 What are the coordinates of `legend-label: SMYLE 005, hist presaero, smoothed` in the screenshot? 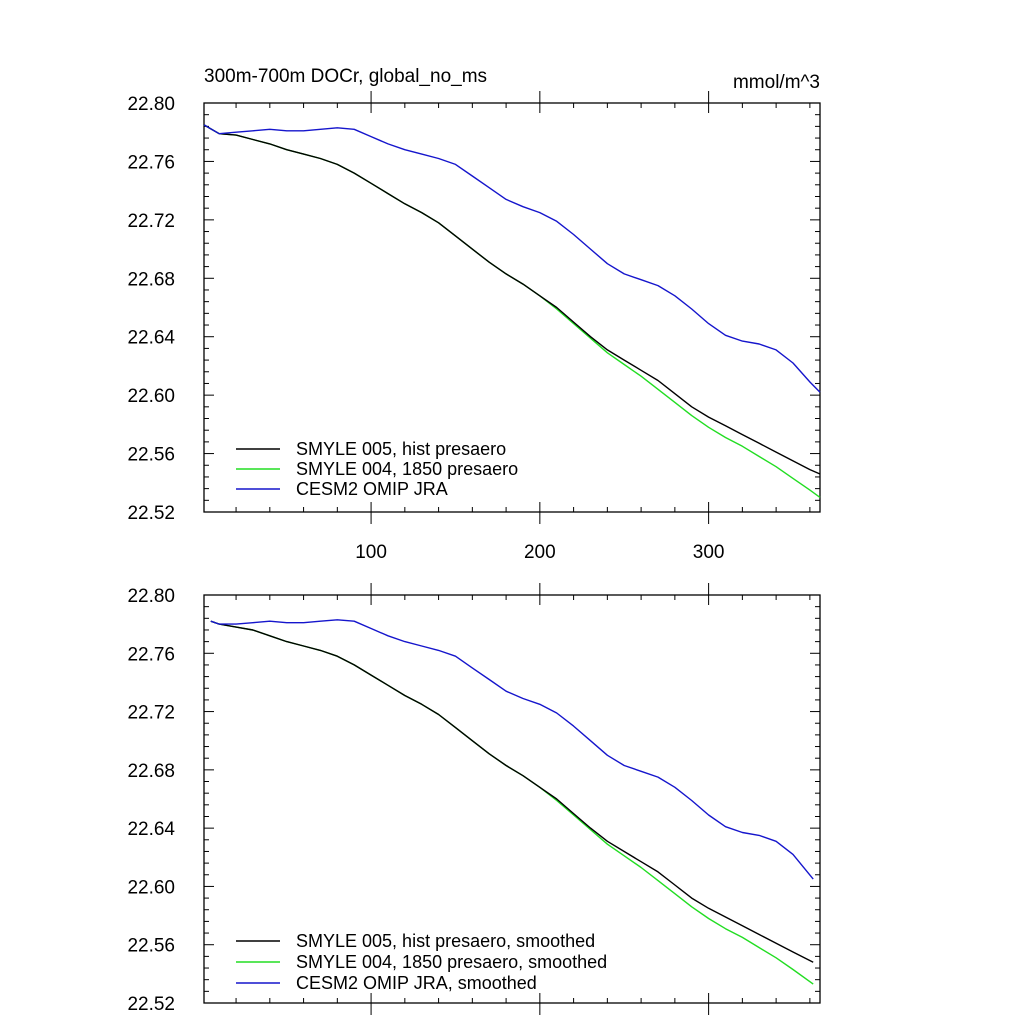 It's located at (445, 941).